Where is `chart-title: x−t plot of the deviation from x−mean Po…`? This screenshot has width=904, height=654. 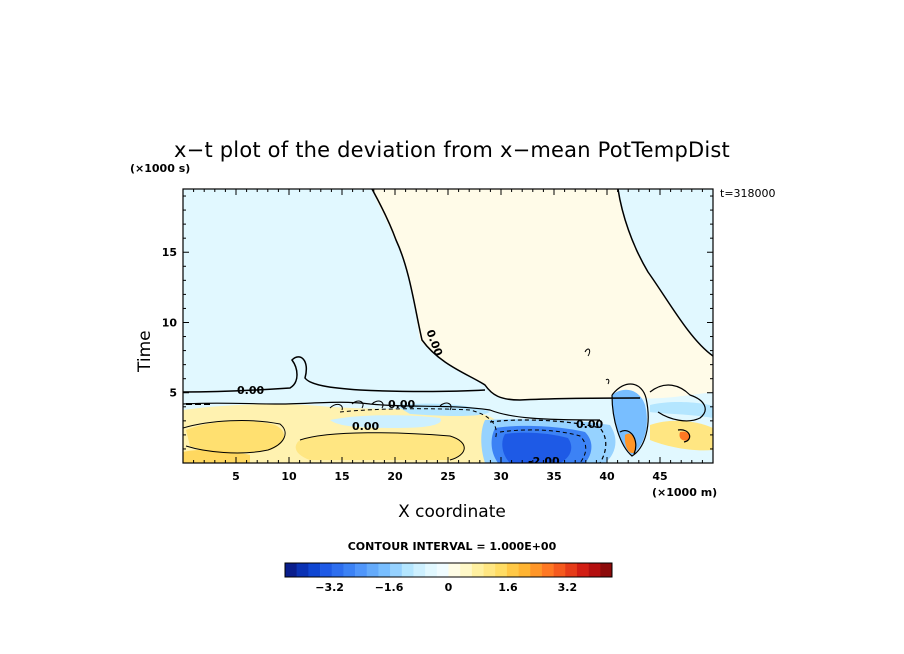
chart-title: x−t plot of the deviation from x−mean Po… is located at coordinates (452, 150).